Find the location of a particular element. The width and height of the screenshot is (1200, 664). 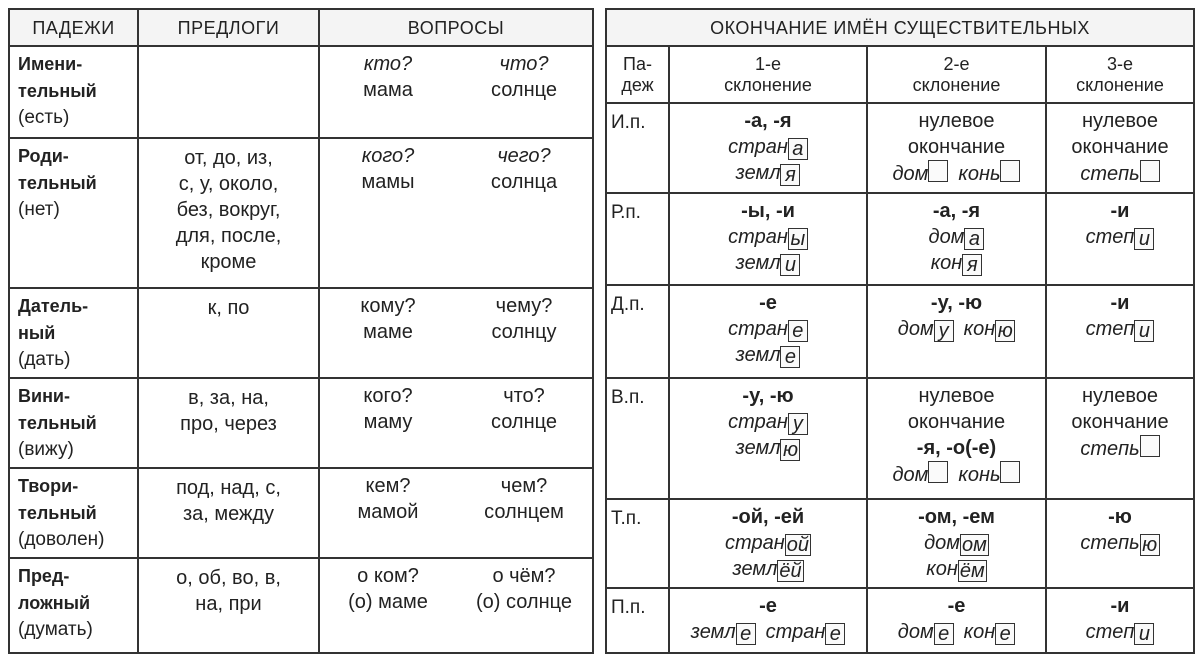

ending-box: ы is located at coordinates (797, 239).